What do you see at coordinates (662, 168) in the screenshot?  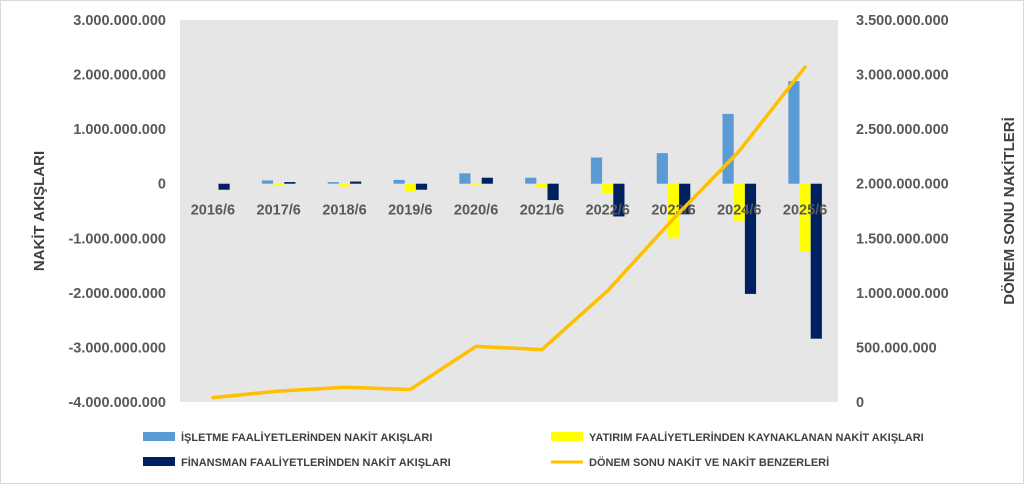 I see `bar-series-0-2023/6` at bounding box center [662, 168].